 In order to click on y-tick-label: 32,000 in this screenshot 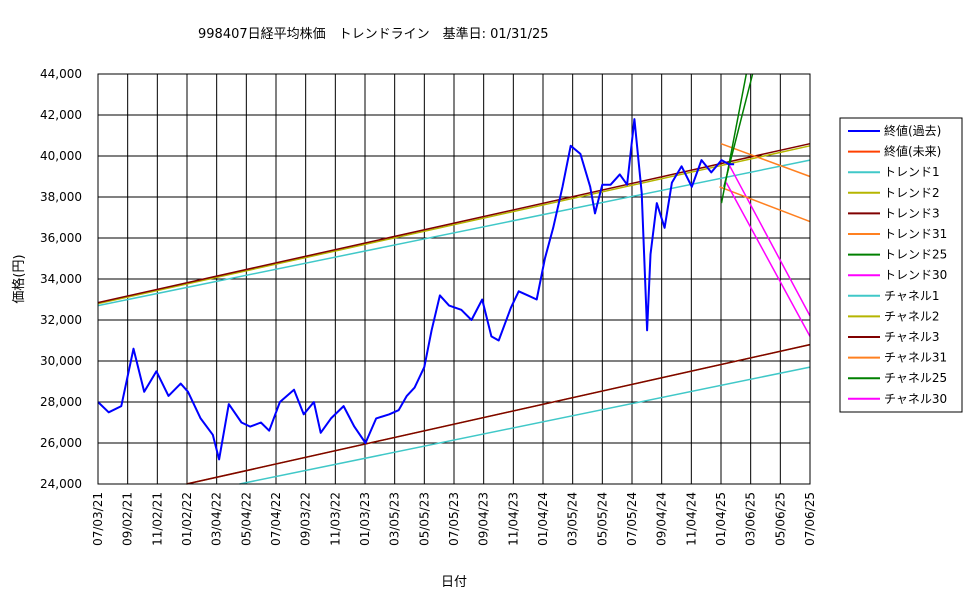, I will do `click(61, 320)`.